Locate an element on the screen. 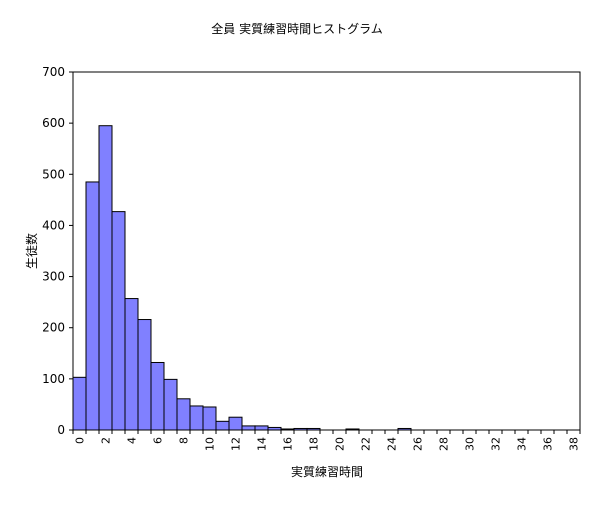 Image resolution: width=595 pixels, height=505 pixels. x-tick-label: 26 is located at coordinates (418, 444).